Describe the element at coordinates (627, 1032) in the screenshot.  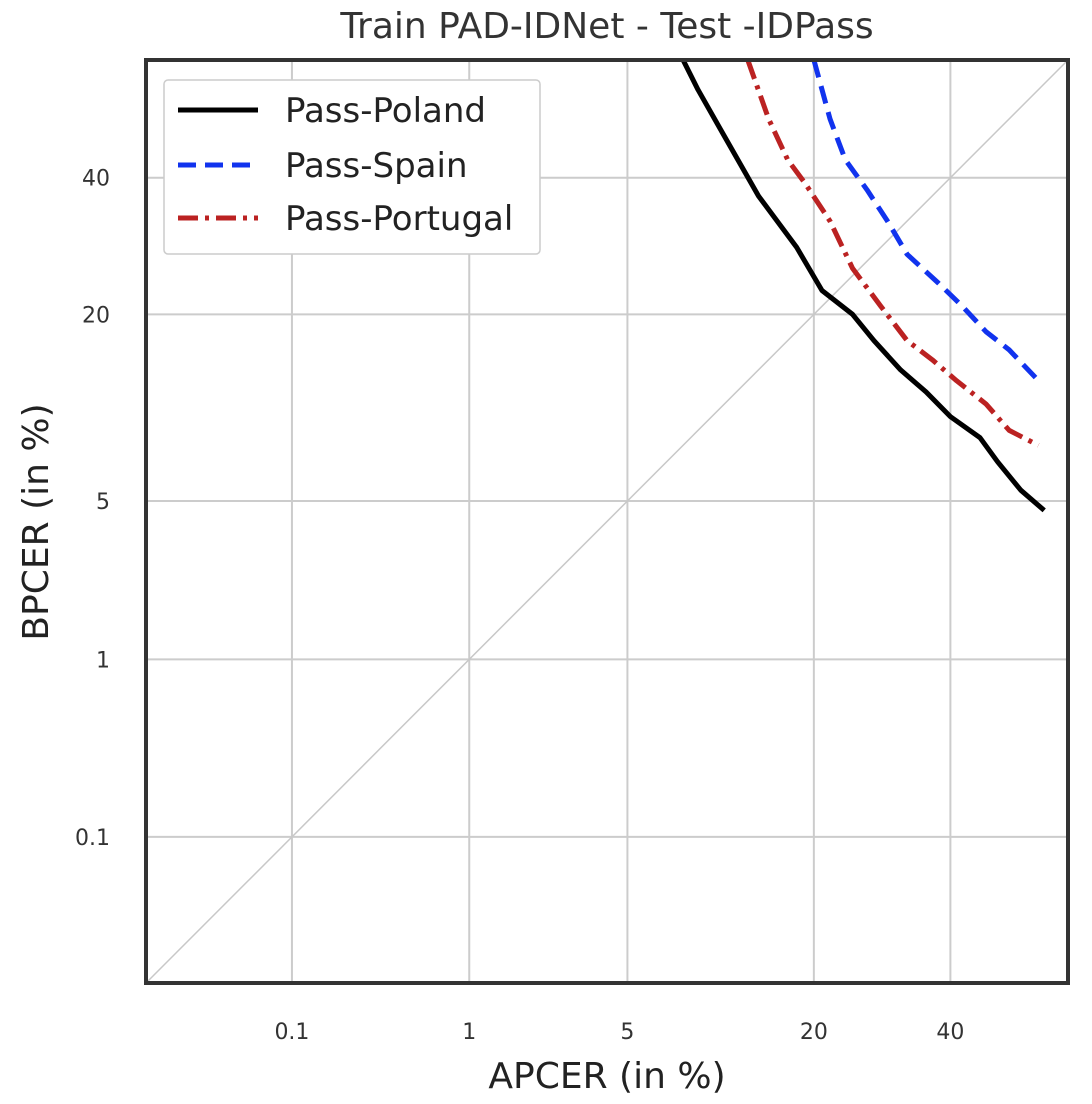
I see `x-tick-label: 5` at that location.